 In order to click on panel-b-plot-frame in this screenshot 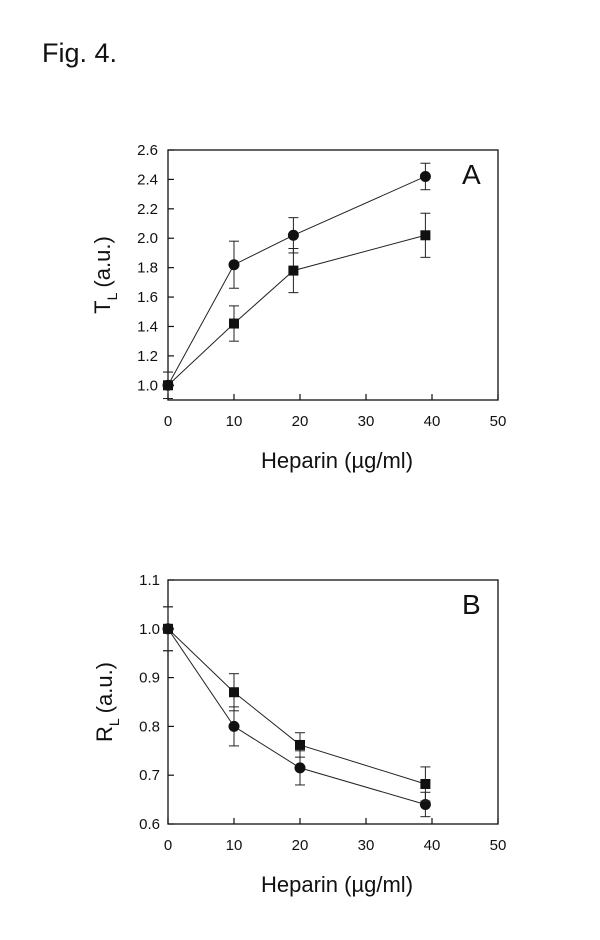, I will do `click(333, 702)`.